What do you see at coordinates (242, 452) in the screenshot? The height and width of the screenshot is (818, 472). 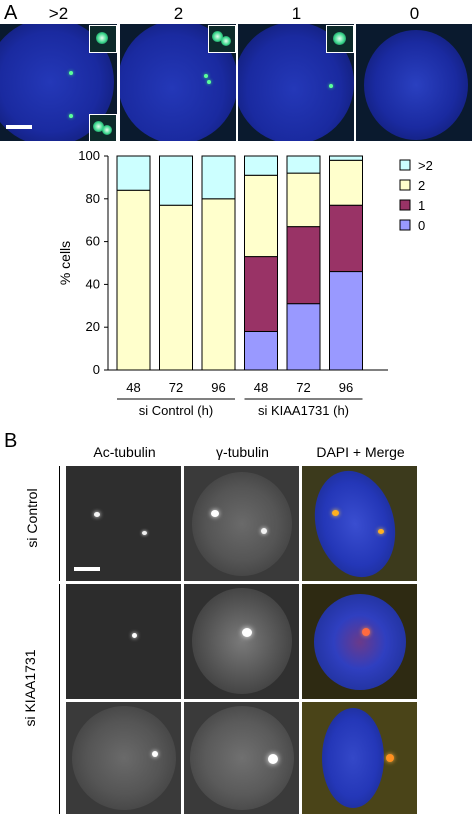 I see `column-label-gamma-tubulin: γ-tubulin` at bounding box center [242, 452].